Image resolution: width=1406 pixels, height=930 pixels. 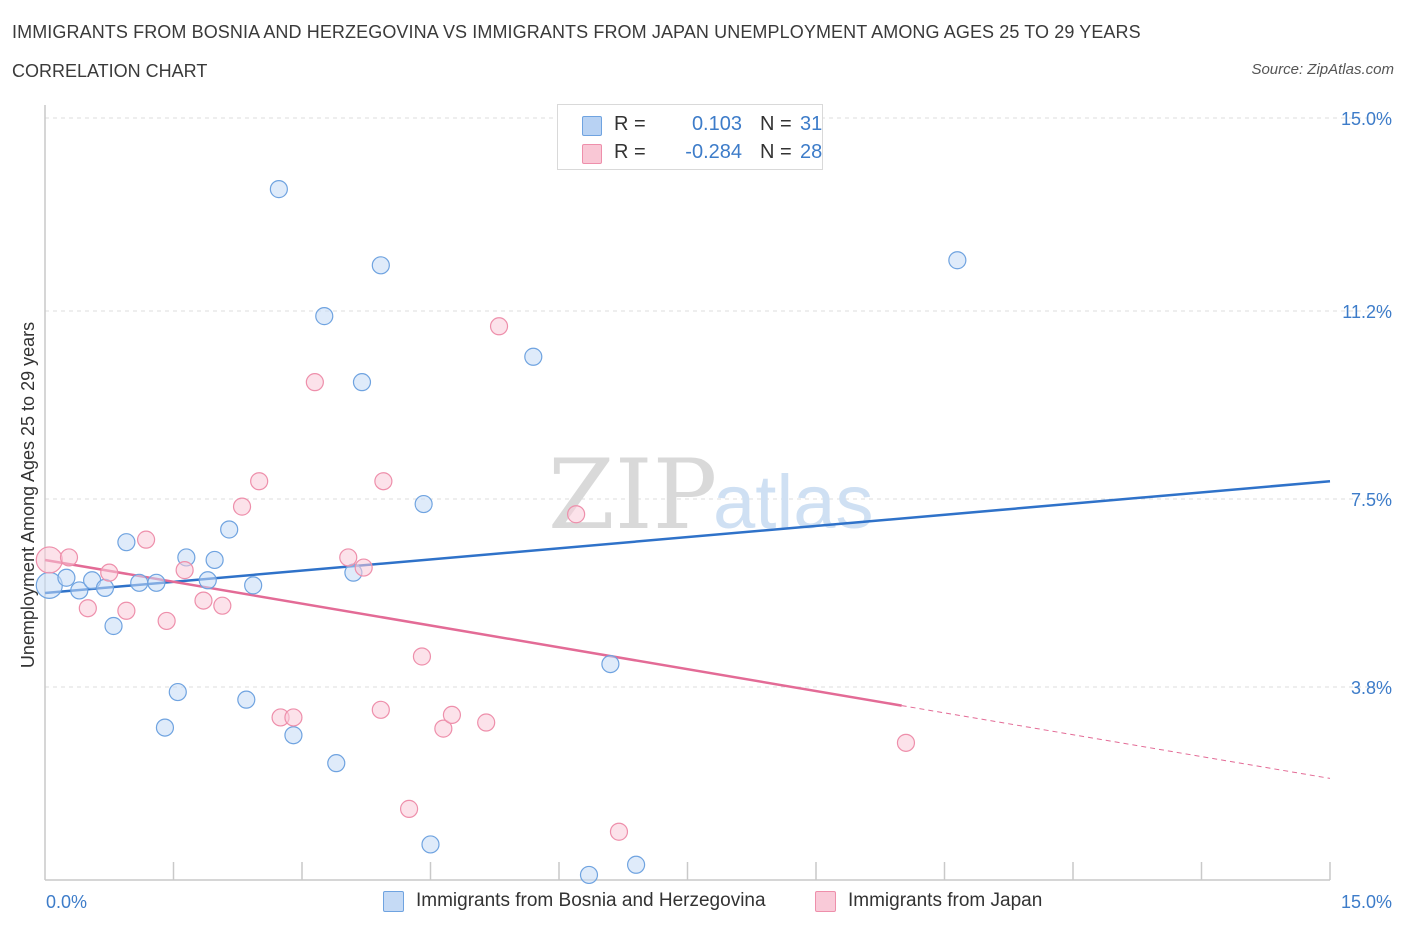 I want to click on japan-swatch, so click(x=592, y=154).